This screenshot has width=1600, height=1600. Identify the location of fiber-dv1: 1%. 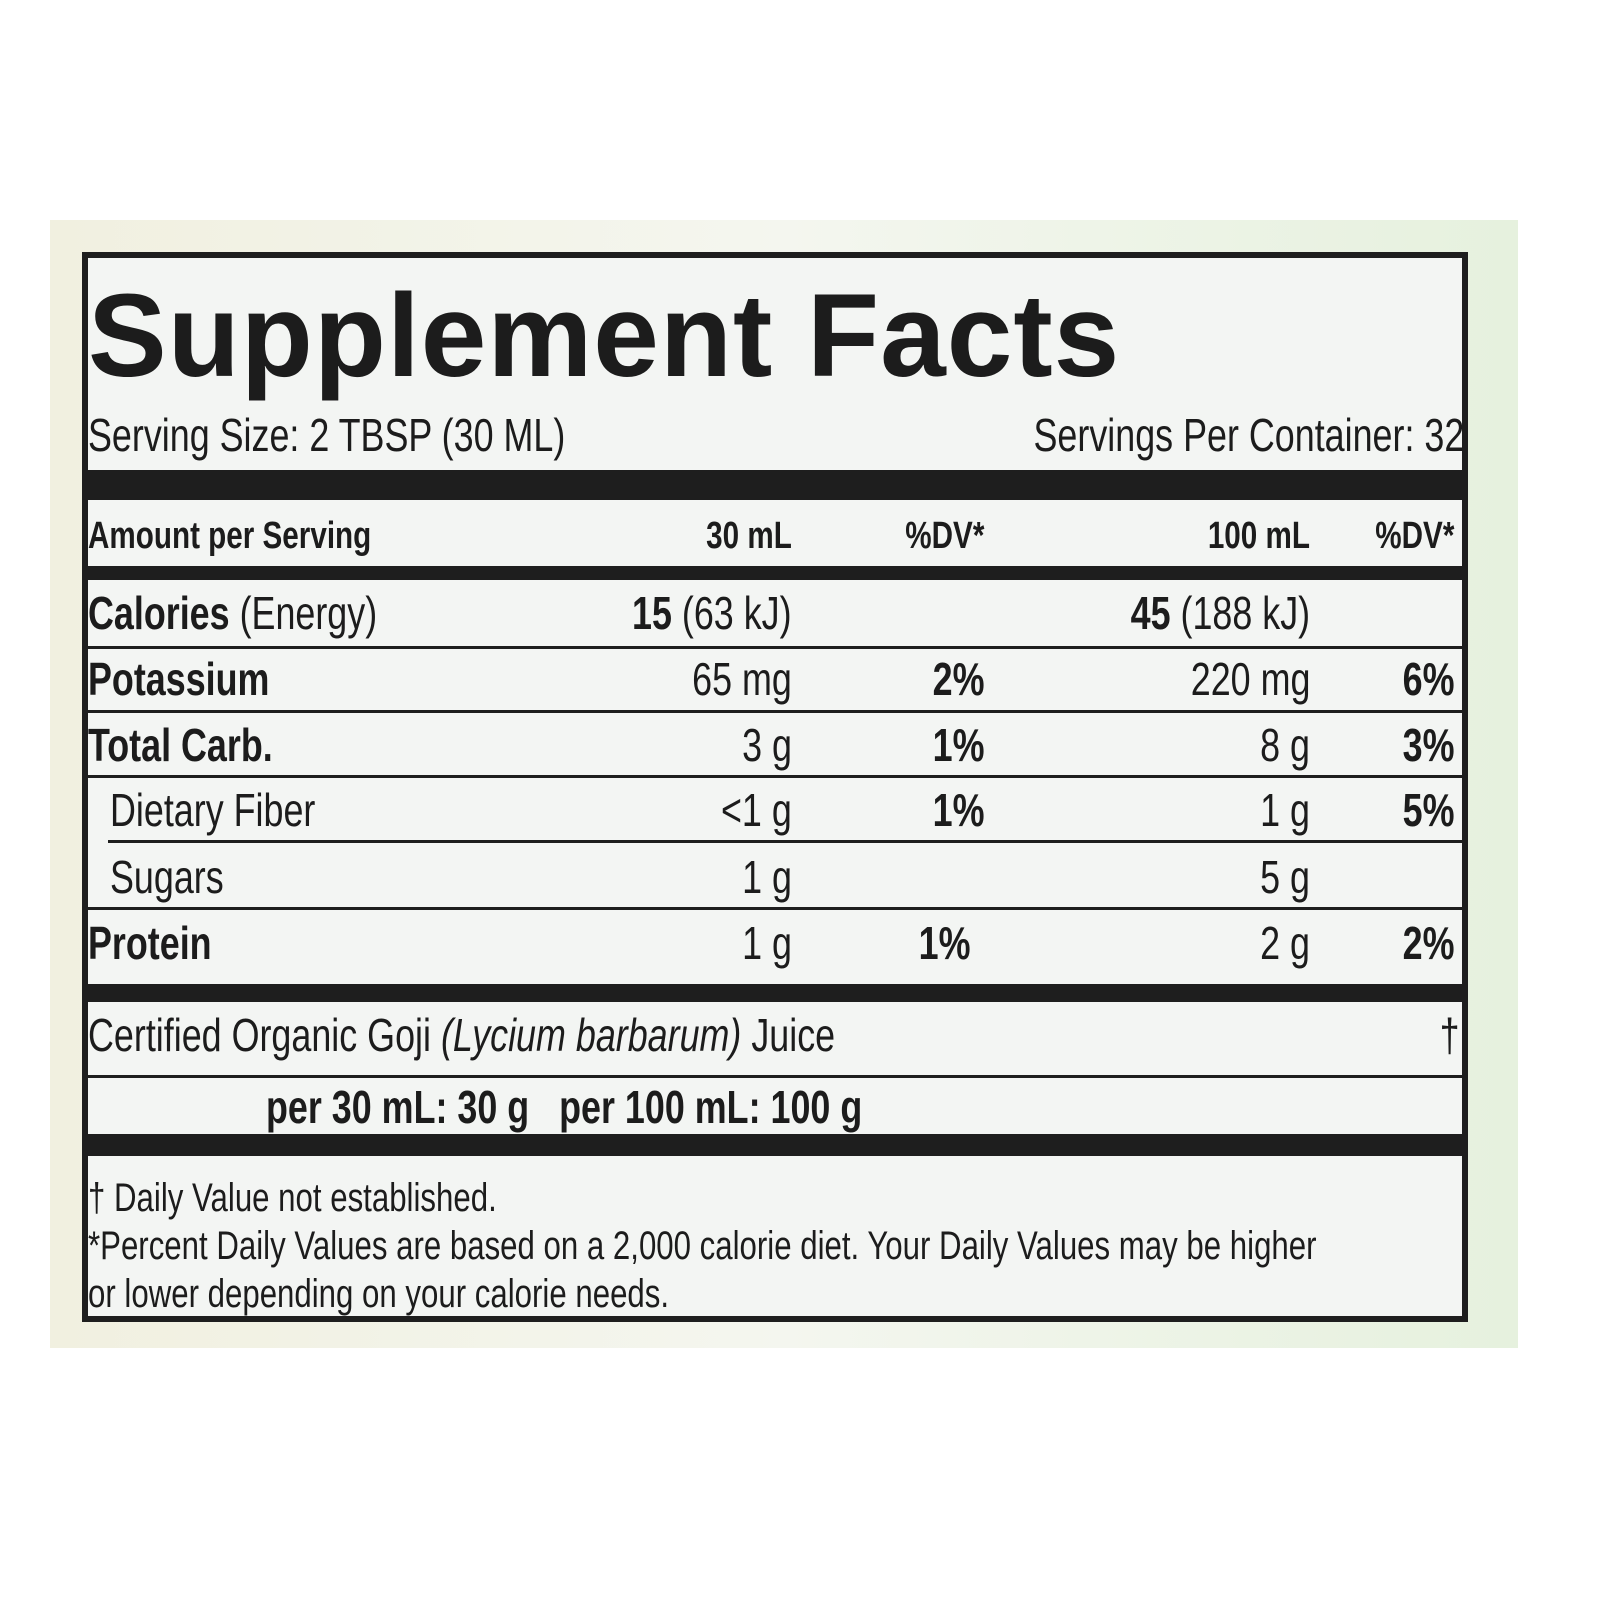
(958, 810).